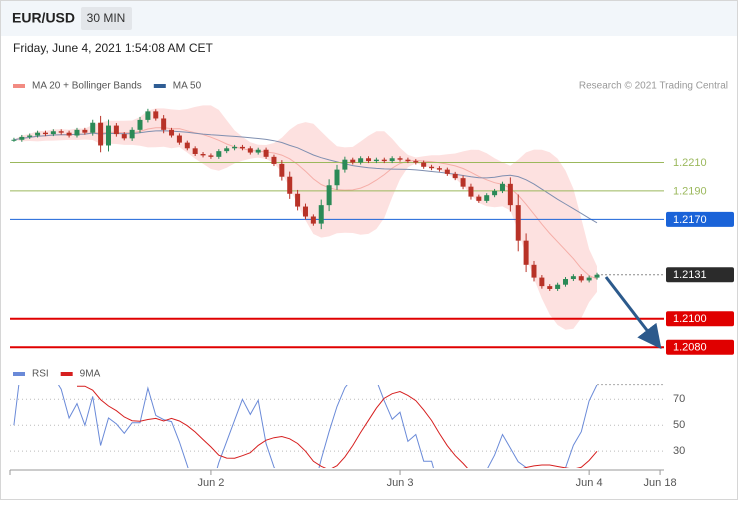  I want to click on legend-label: RSI, so click(40, 374).